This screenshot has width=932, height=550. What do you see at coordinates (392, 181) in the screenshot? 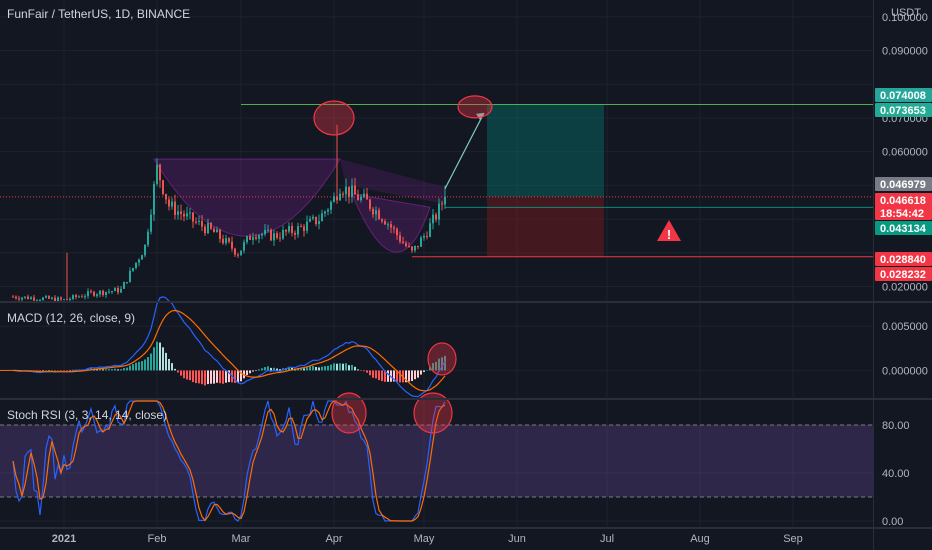
I see `handle-channel` at bounding box center [392, 181].